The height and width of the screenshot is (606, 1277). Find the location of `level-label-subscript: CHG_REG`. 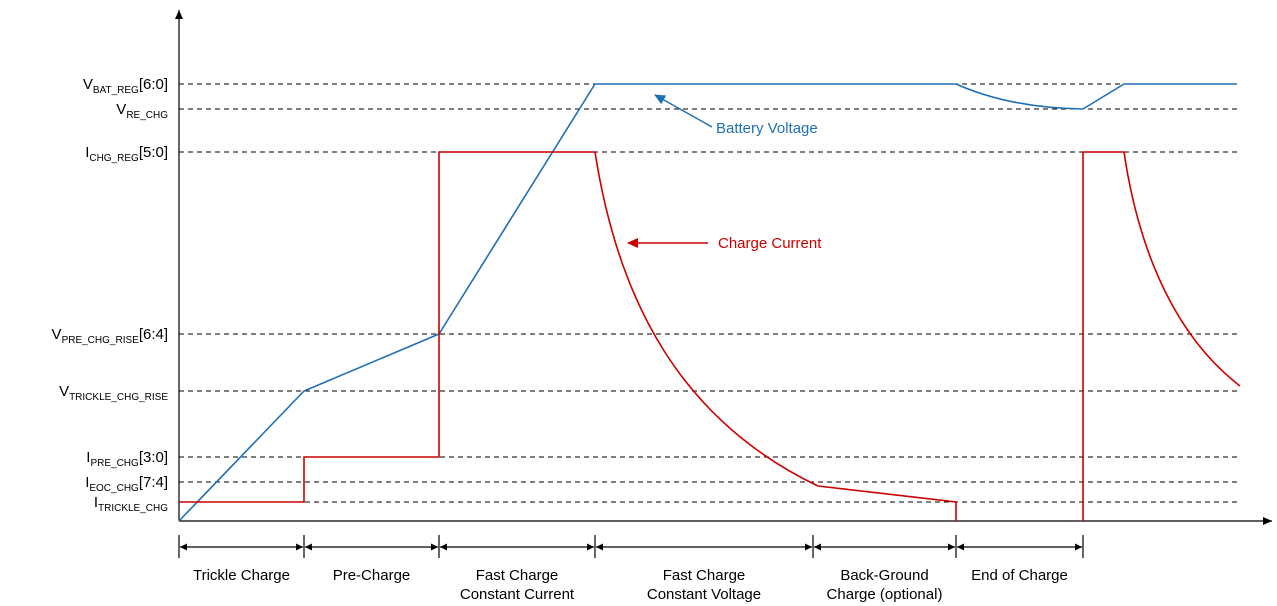

level-label-subscript: CHG_REG is located at coordinates (114, 158).